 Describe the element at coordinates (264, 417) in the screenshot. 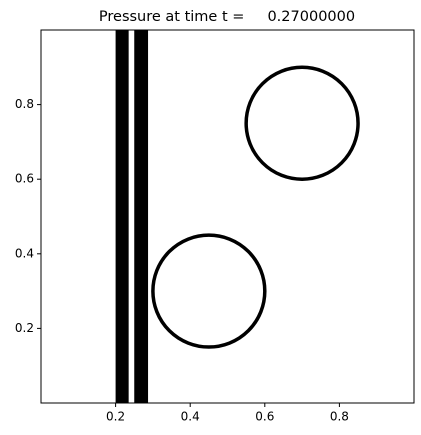

I see `x-tick-label: 0.6` at that location.